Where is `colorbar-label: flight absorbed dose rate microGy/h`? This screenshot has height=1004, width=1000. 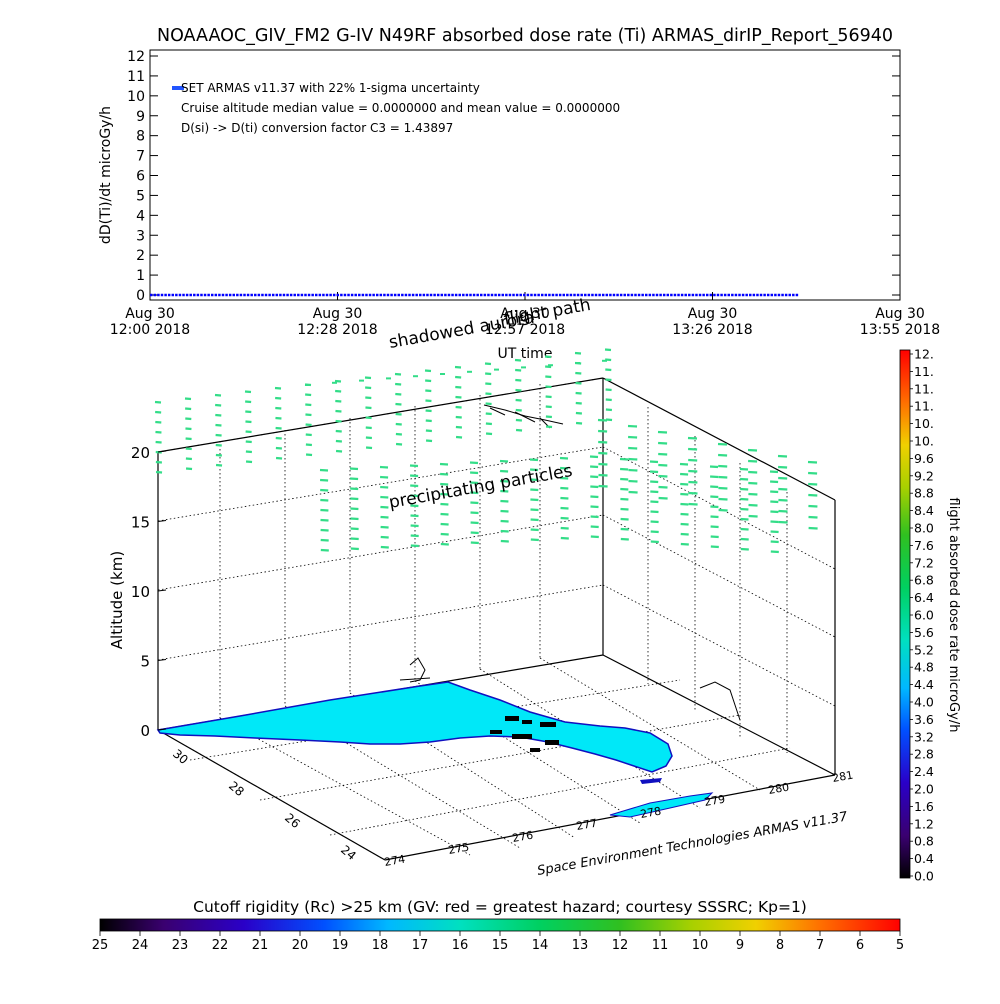 colorbar-label: flight absorbed dose rate microGy/h is located at coordinates (953, 615).